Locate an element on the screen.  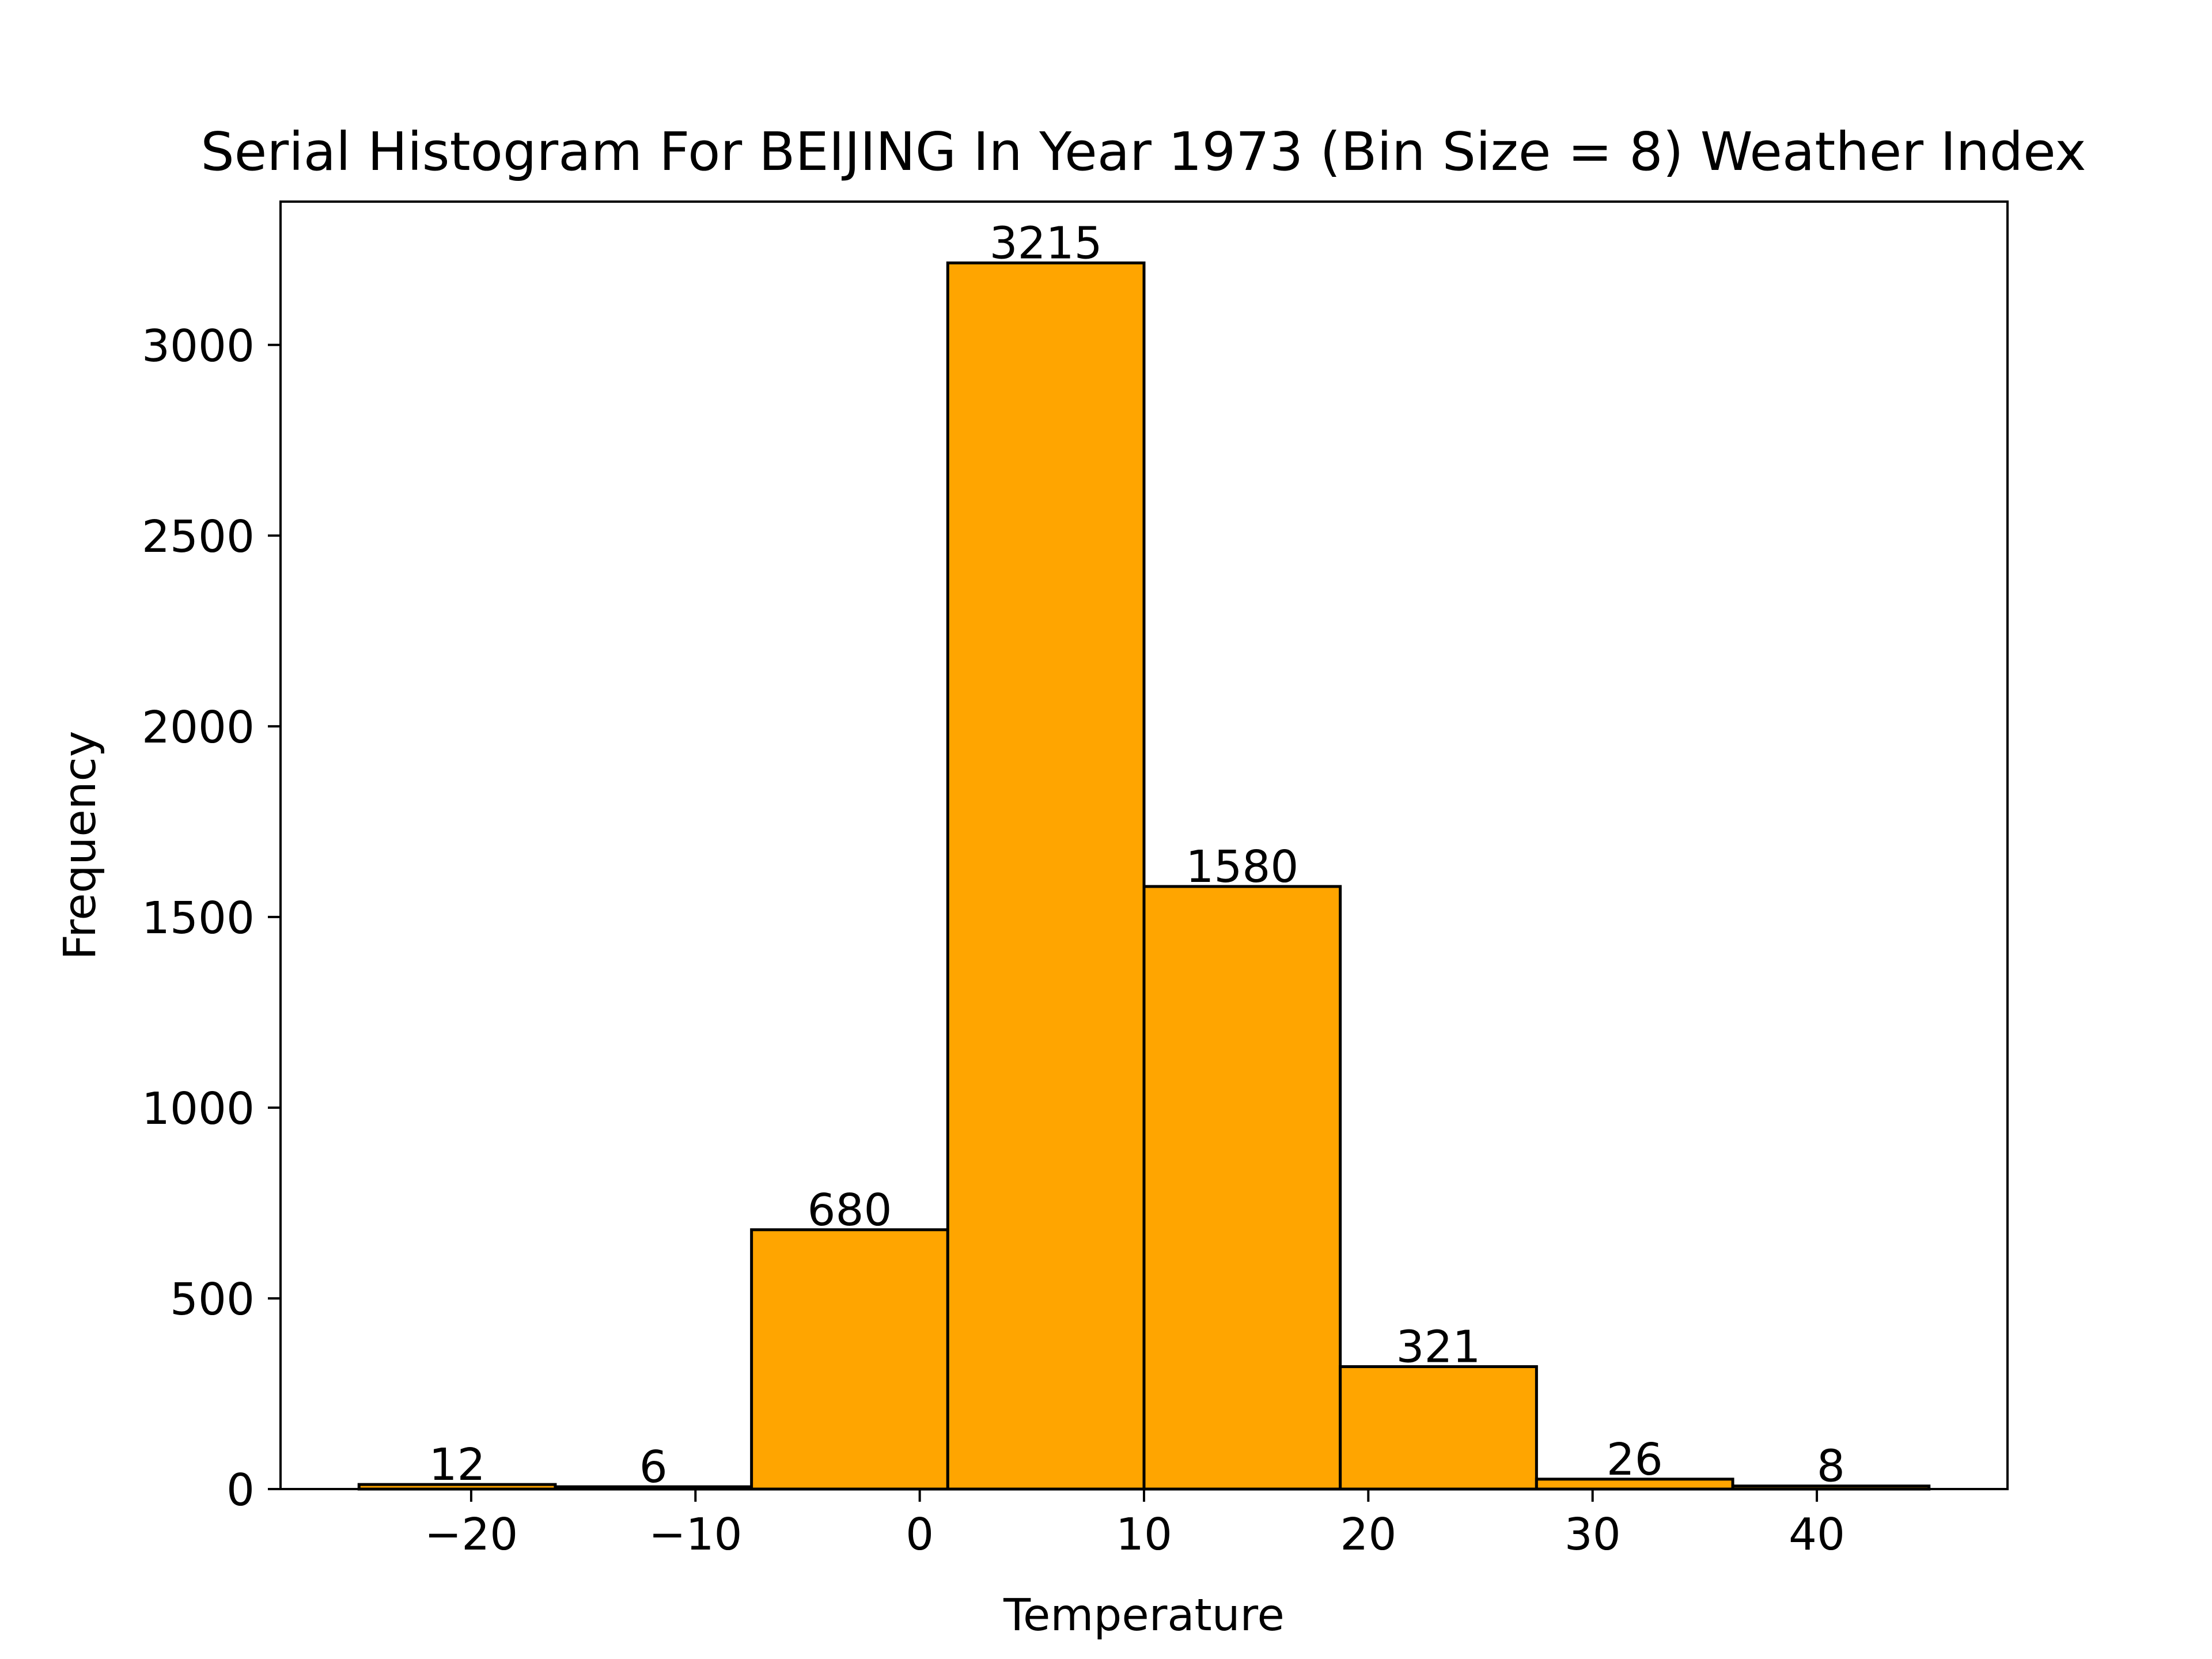
y-axis-label: Frequency is located at coordinates (80, 845).